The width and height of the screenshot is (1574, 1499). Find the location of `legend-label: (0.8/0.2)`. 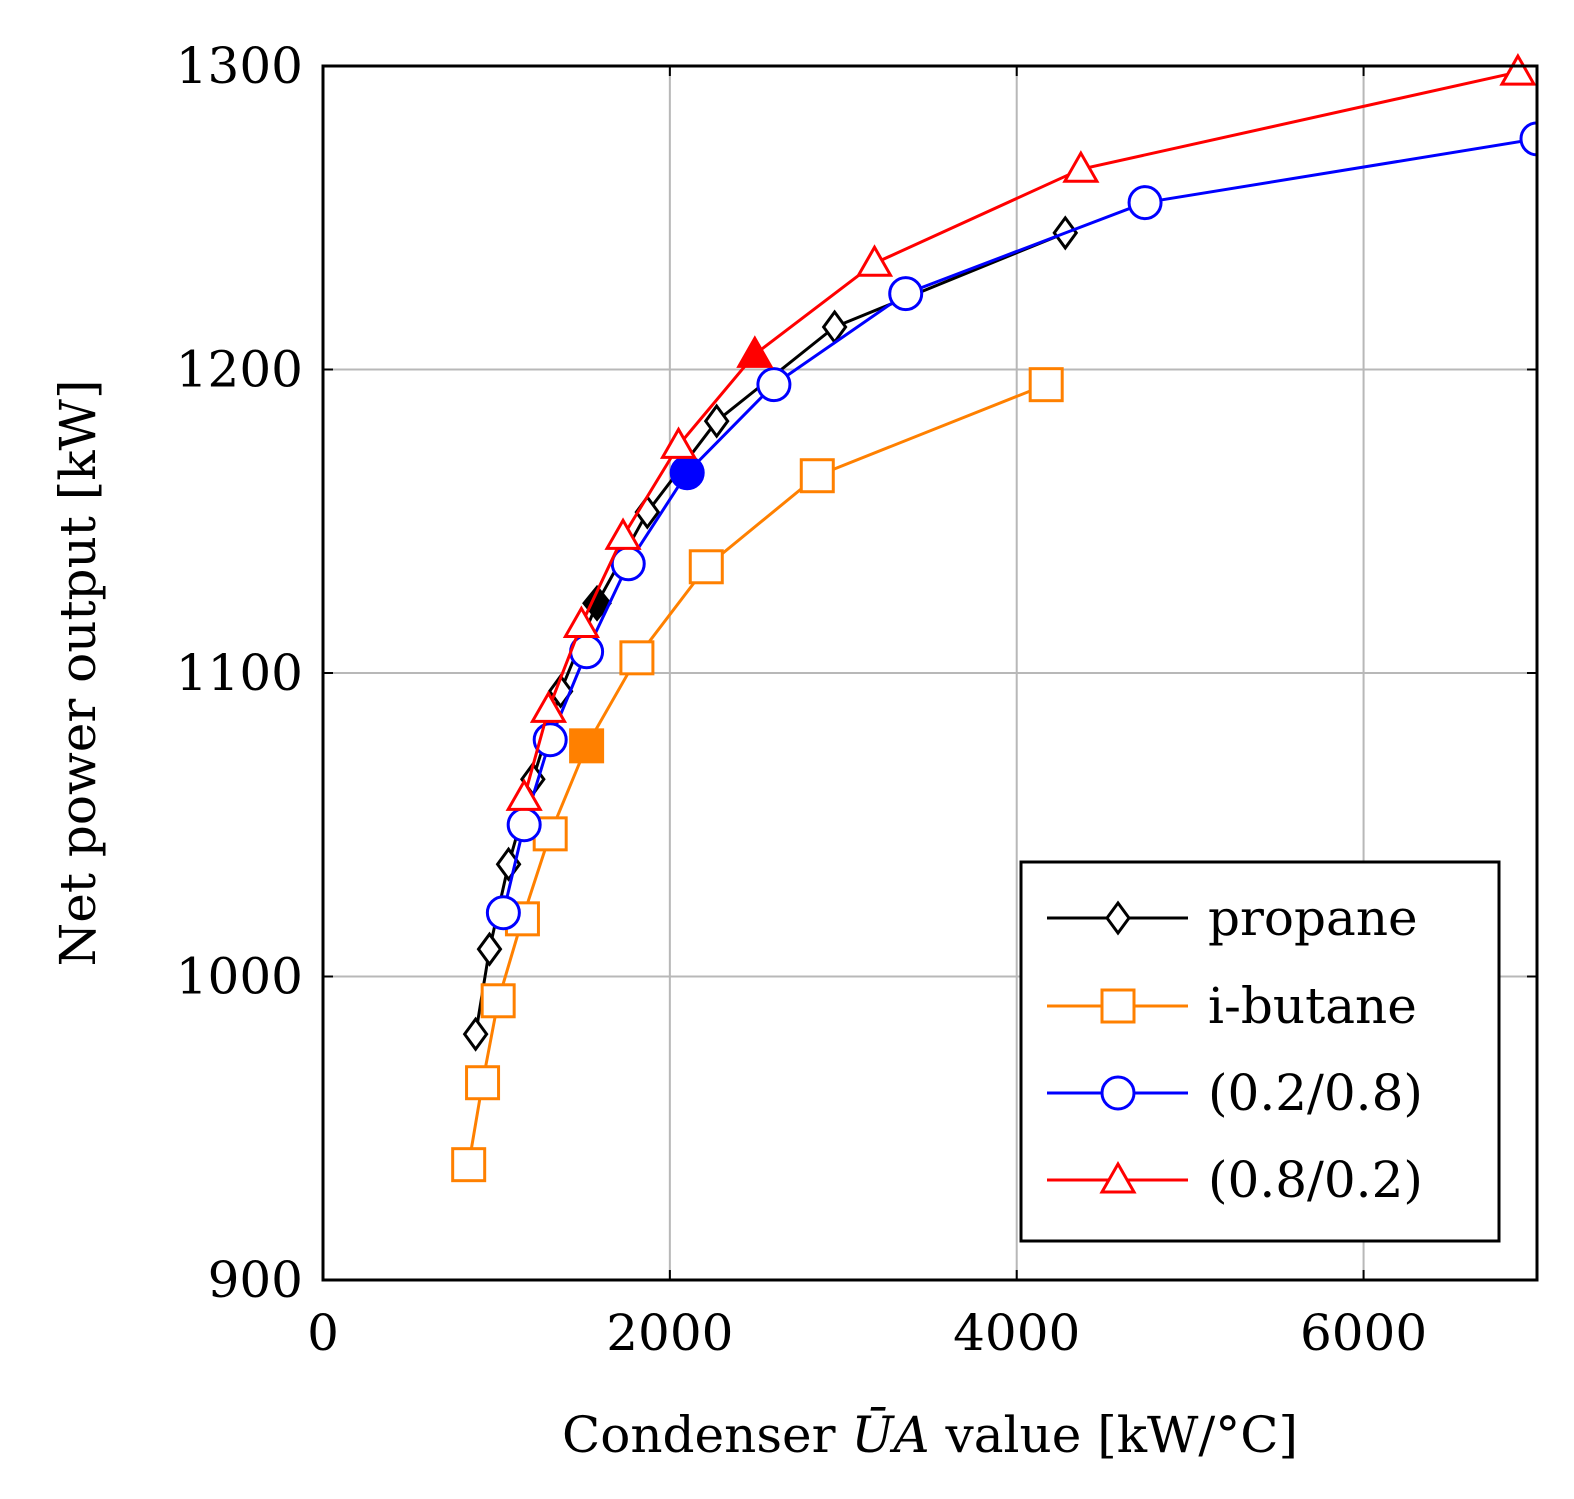

legend-label: (0.8/0.2) is located at coordinates (1315, 1180).